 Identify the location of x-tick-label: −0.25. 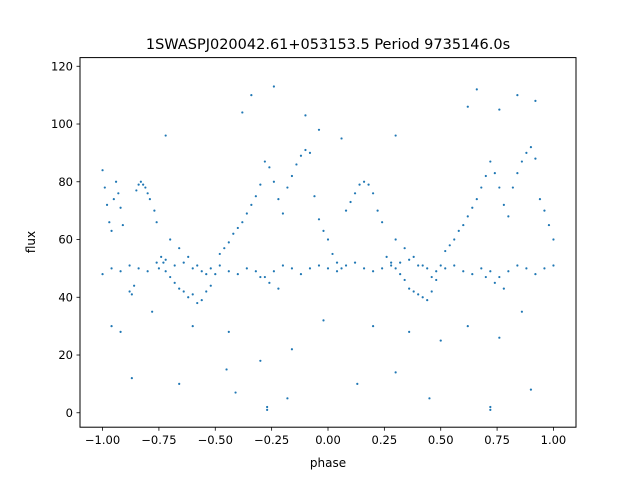
(271, 440).